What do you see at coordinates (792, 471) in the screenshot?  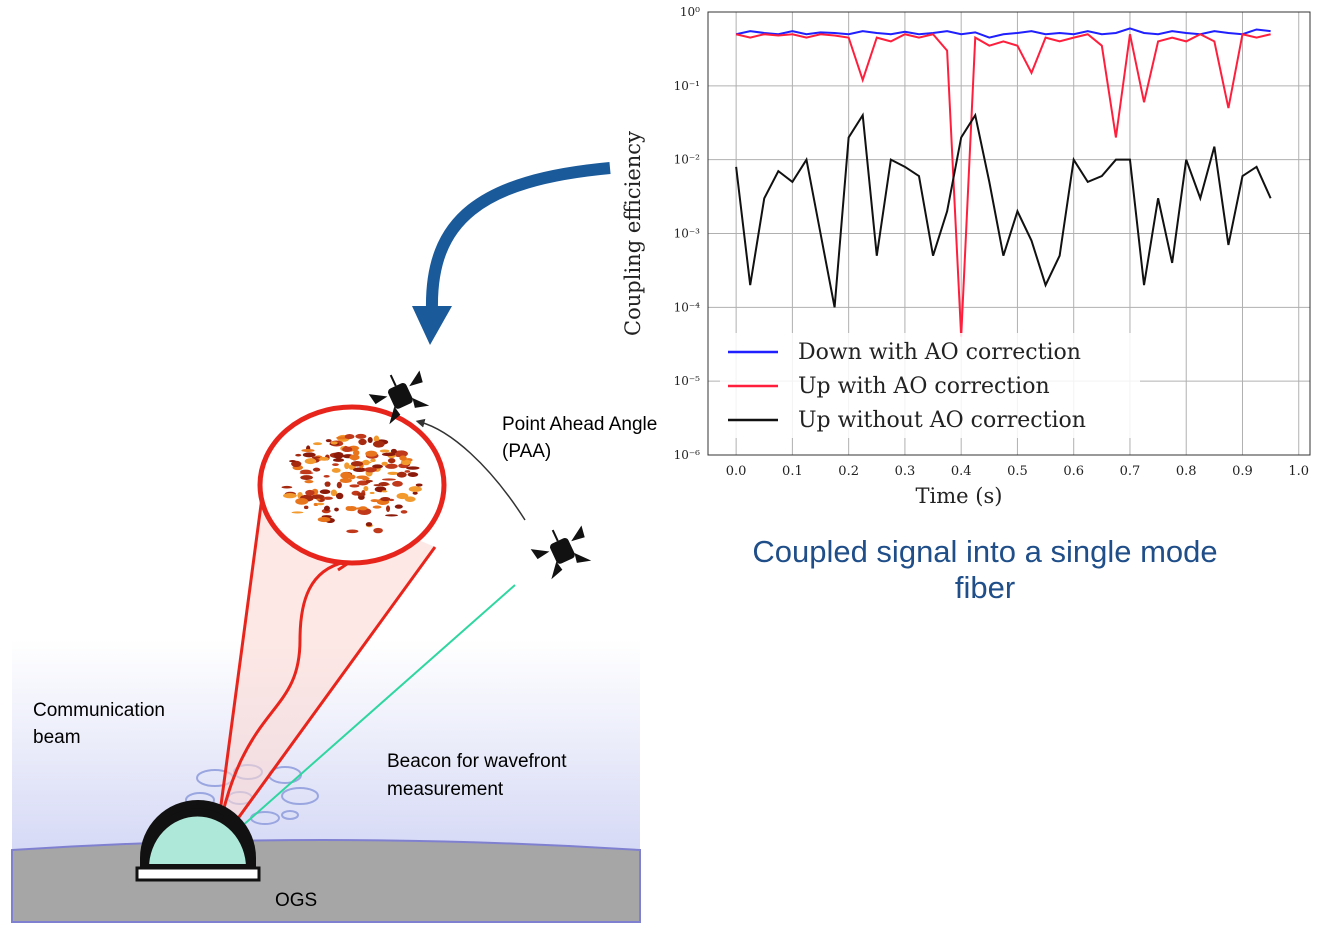 I see `x-tick-label: 0.1` at bounding box center [792, 471].